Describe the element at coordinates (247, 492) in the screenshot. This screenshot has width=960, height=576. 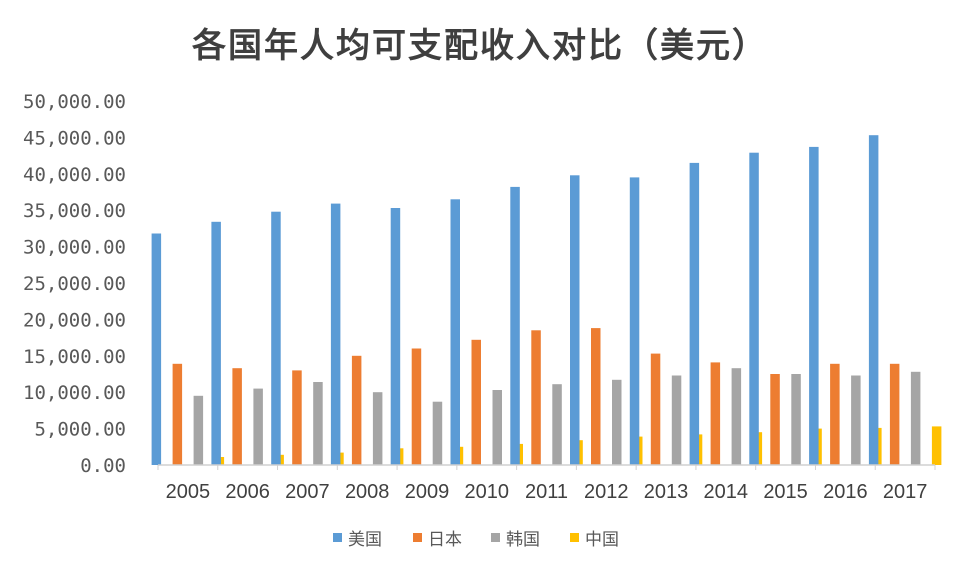
I see `x-tick-label: 2006` at that location.